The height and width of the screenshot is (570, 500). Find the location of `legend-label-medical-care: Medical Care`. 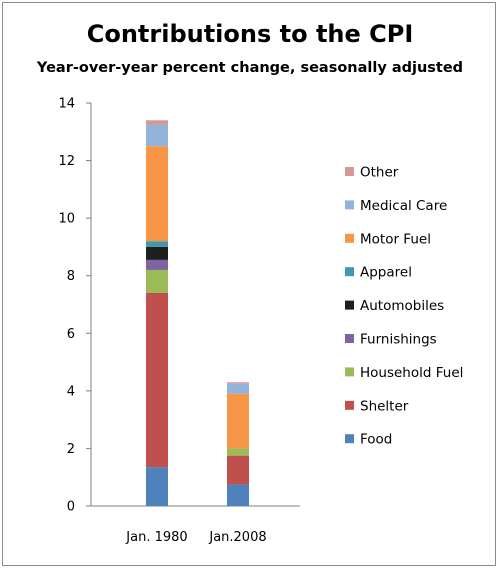

legend-label-medical-care: Medical Care is located at coordinates (403, 206).